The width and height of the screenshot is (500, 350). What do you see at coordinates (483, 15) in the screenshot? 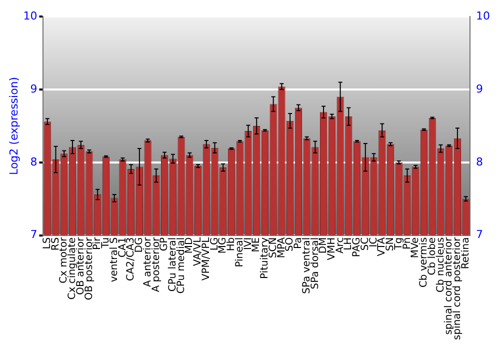
I see `y2-tick-label: 10` at bounding box center [483, 15].